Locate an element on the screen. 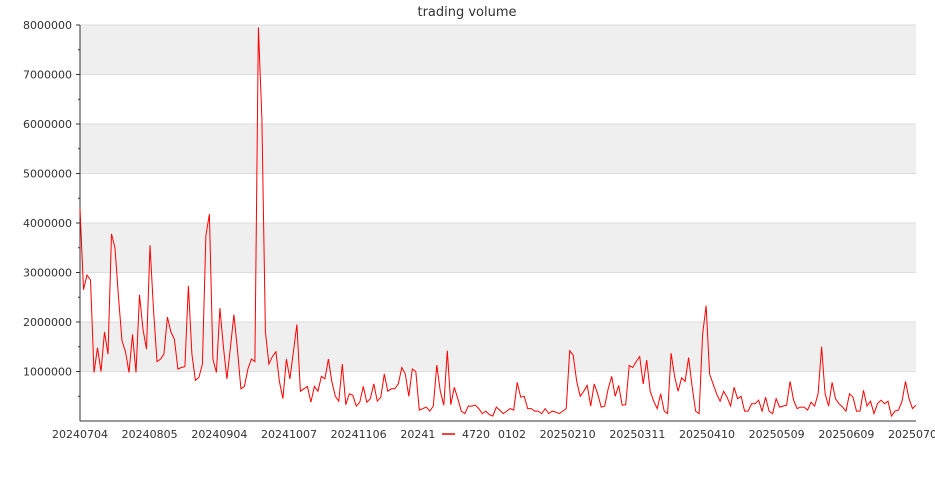 The width and height of the screenshot is (935, 500). y-tick-label: 6000000 is located at coordinates (47, 124).